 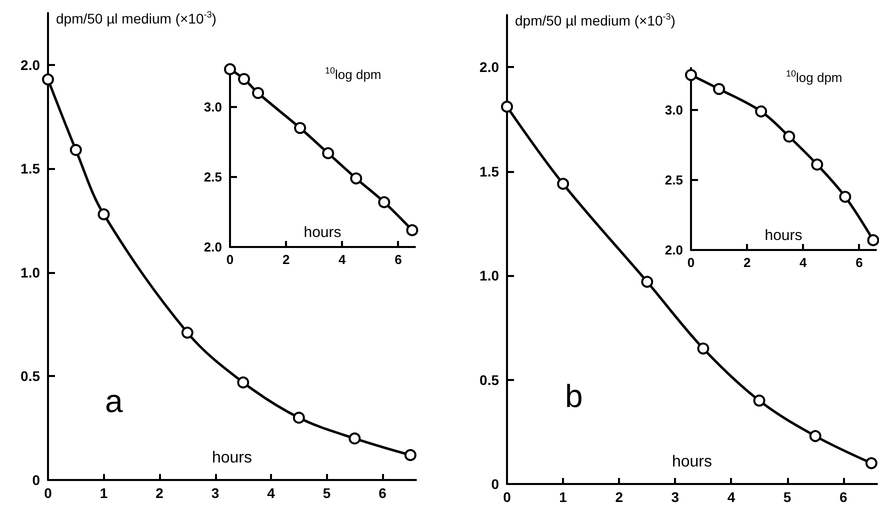 I want to click on annotation: b, so click(x=574, y=396).